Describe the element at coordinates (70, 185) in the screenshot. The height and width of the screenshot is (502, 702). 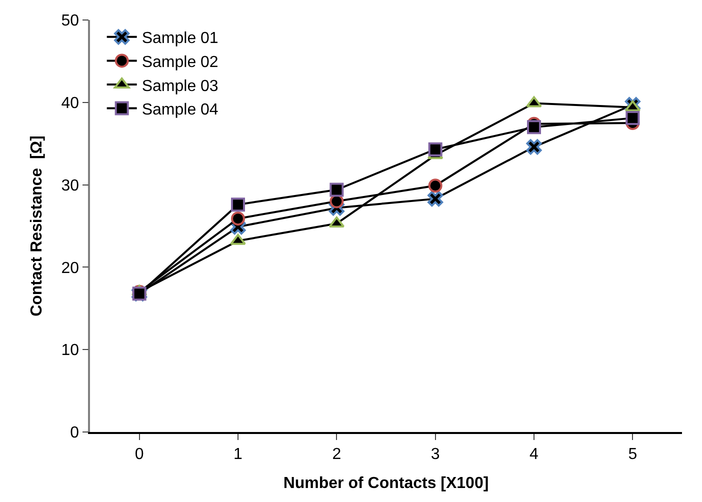
I see `y-tick-label: 30` at that location.